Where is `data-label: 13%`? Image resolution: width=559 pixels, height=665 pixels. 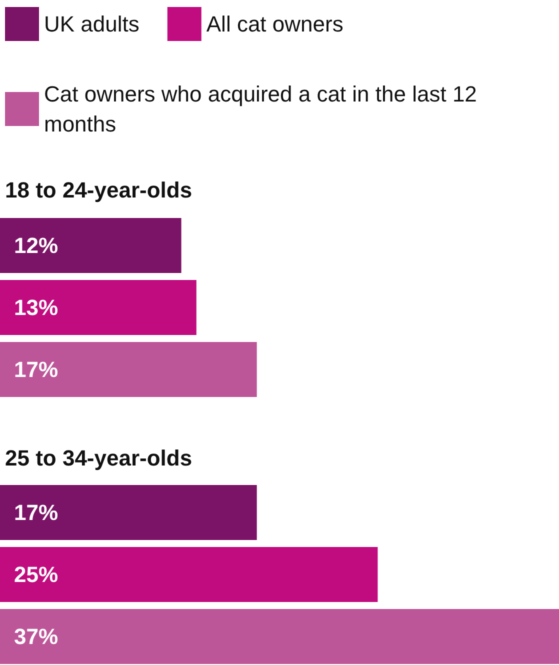
data-label: 13% is located at coordinates (36, 307).